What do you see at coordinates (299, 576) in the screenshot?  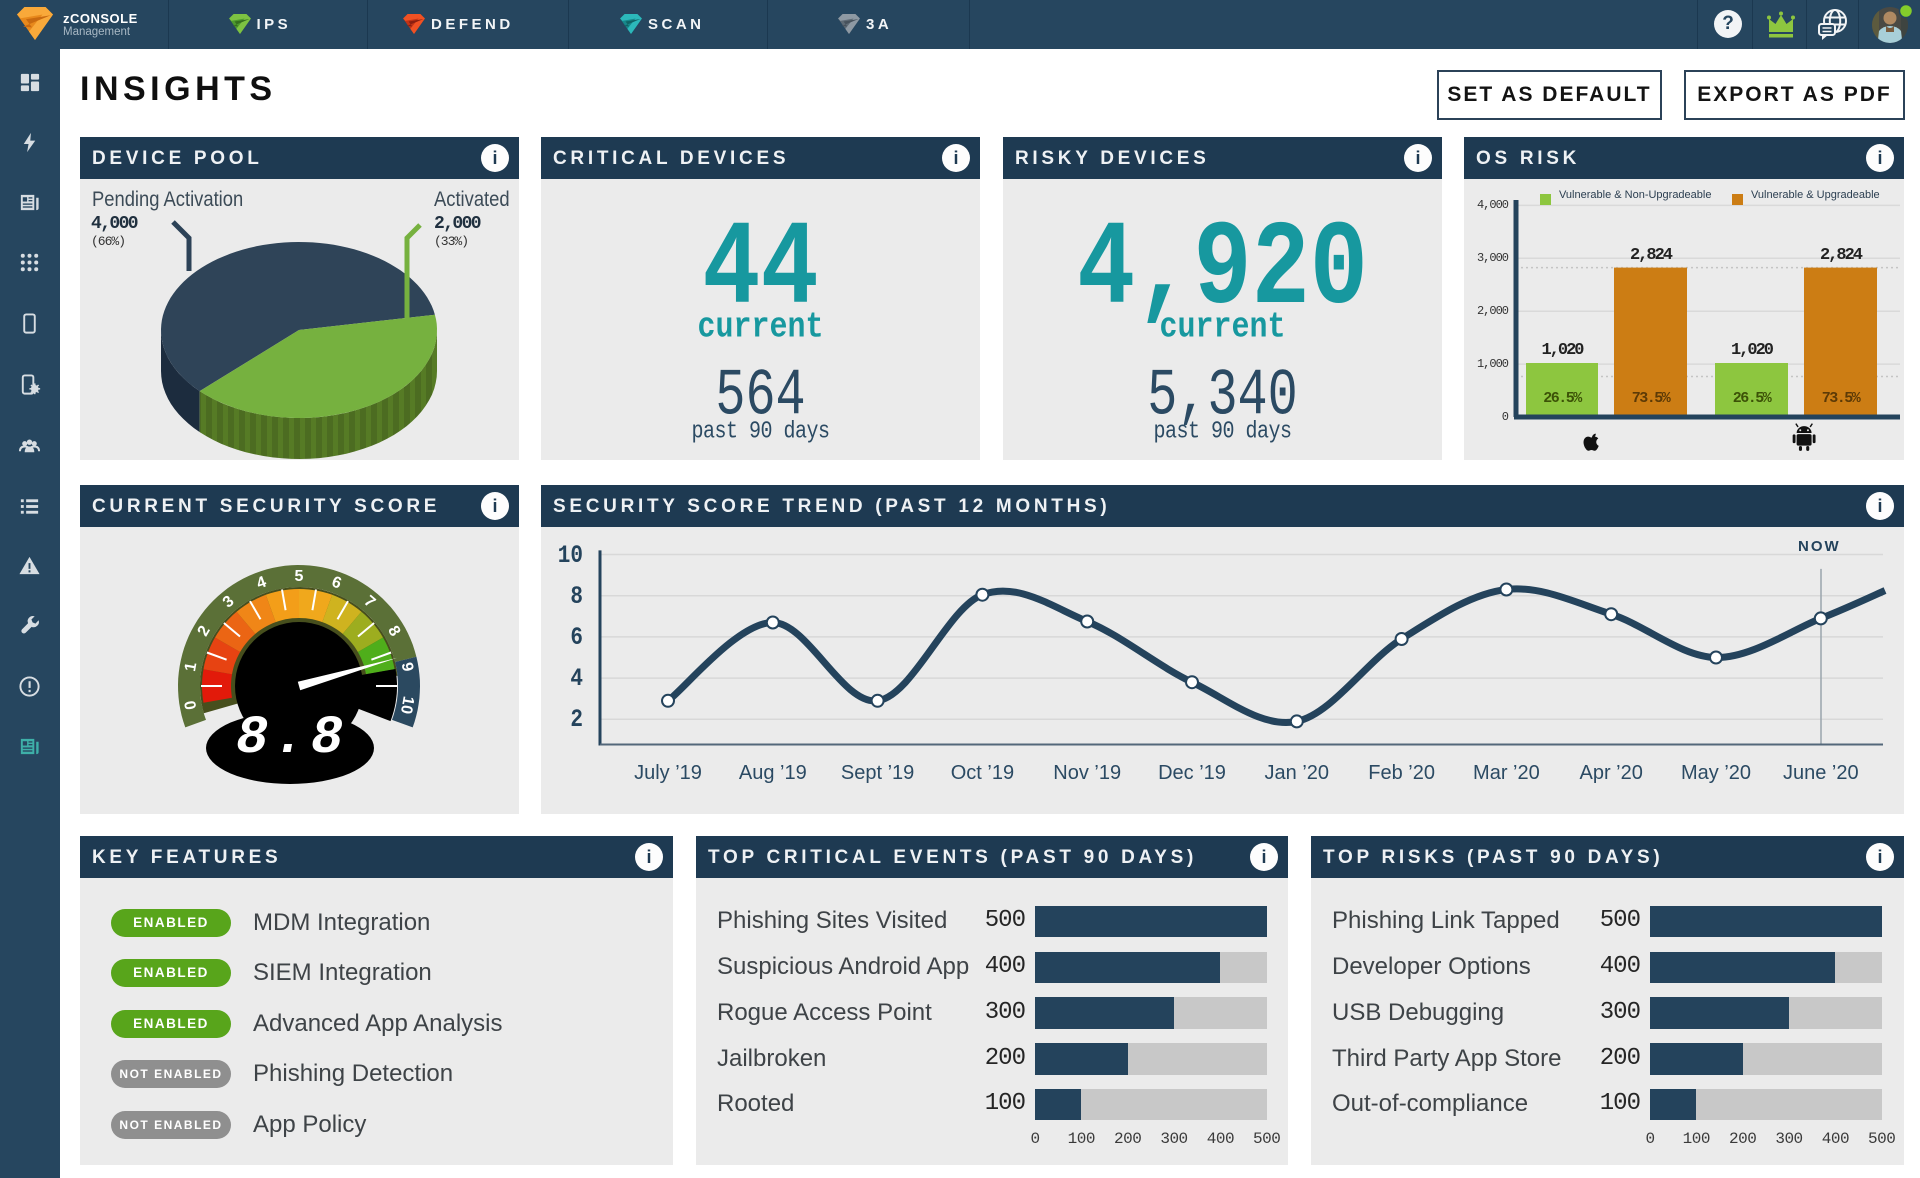 I see `svg-text: 5` at bounding box center [299, 576].